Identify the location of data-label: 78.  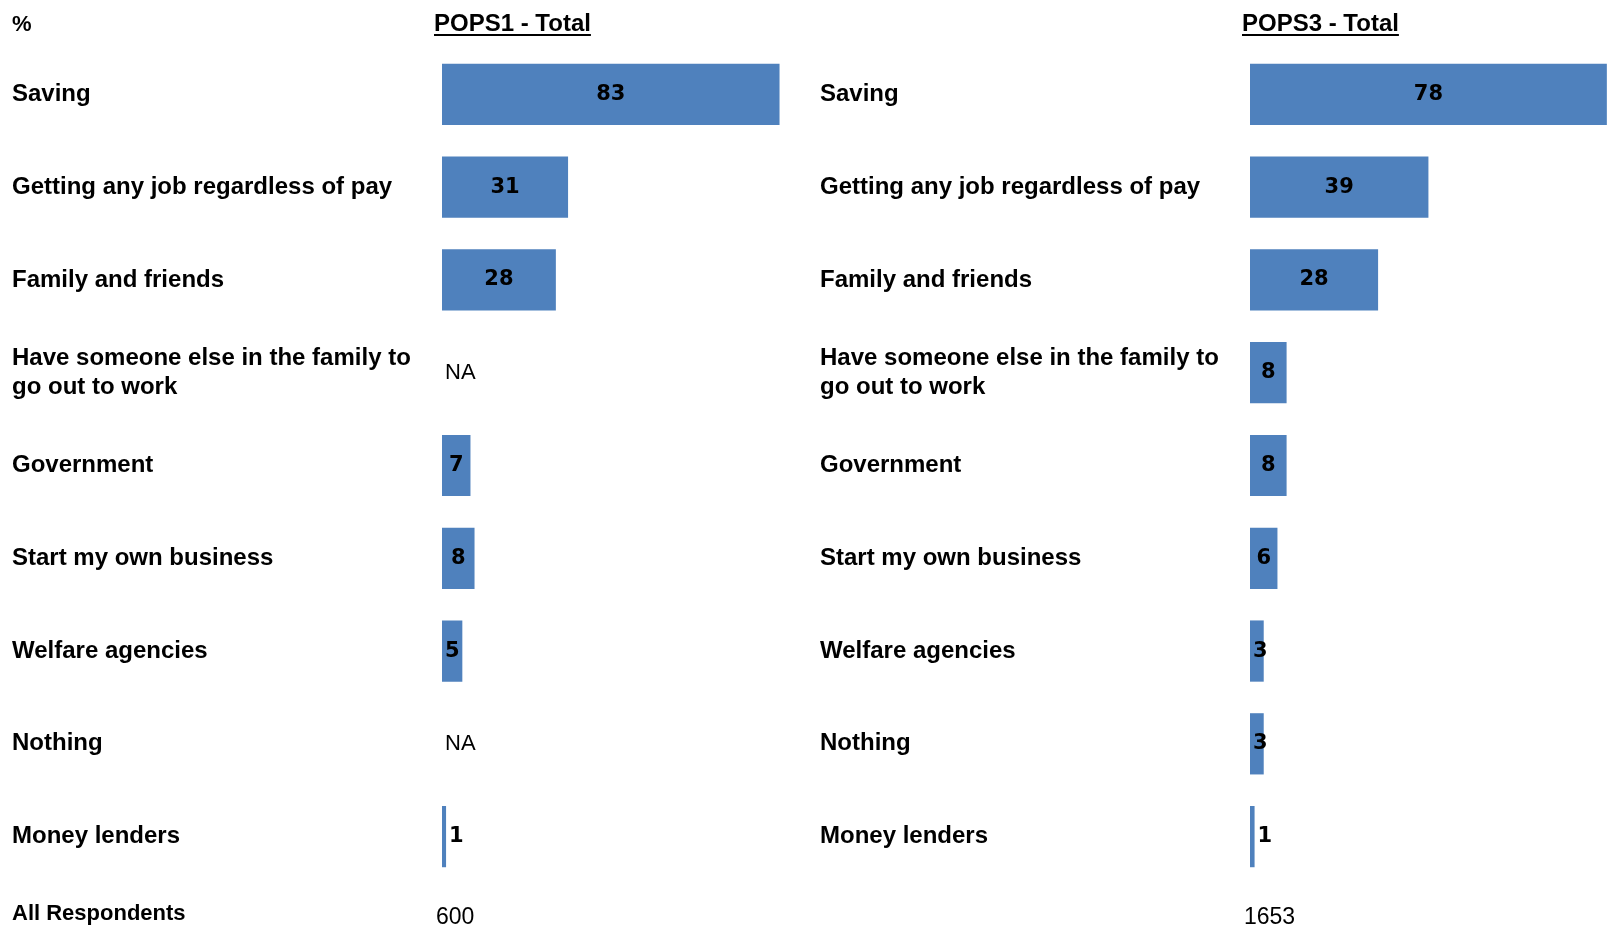
(1428, 92).